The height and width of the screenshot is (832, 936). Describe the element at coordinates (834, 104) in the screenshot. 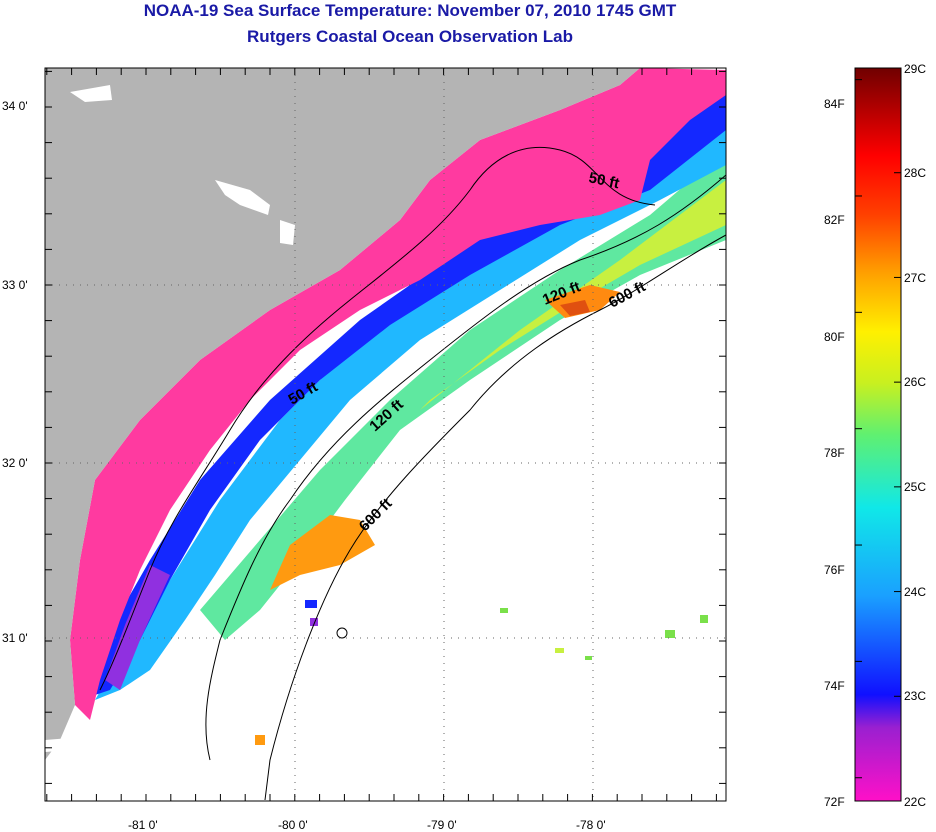

I see `cbar-f-84: 84F` at that location.